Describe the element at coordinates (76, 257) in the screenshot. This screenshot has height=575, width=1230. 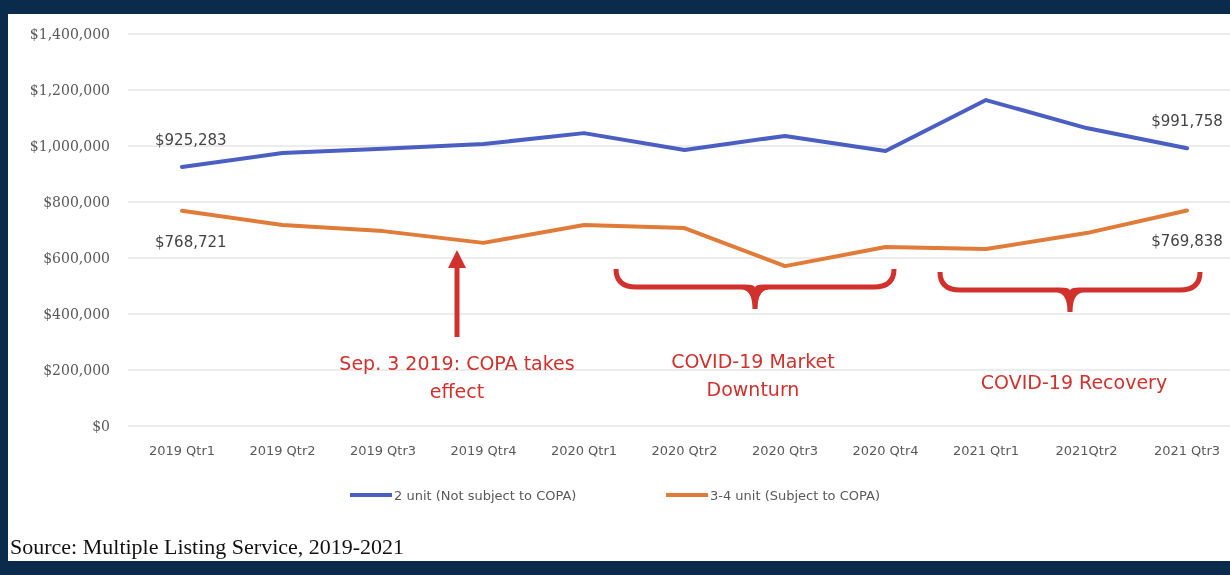
I see `y-tick-label: $600,000` at that location.